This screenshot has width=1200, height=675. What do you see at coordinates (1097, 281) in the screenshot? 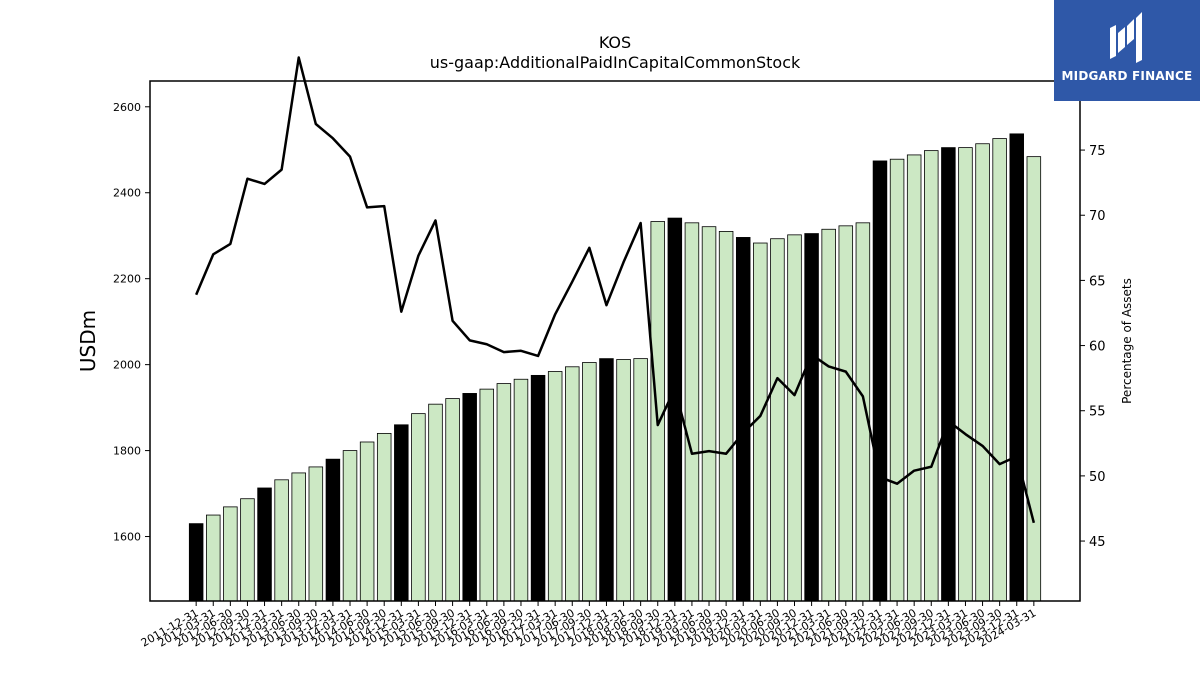
I see `y2-tick-label: 65` at bounding box center [1097, 281].